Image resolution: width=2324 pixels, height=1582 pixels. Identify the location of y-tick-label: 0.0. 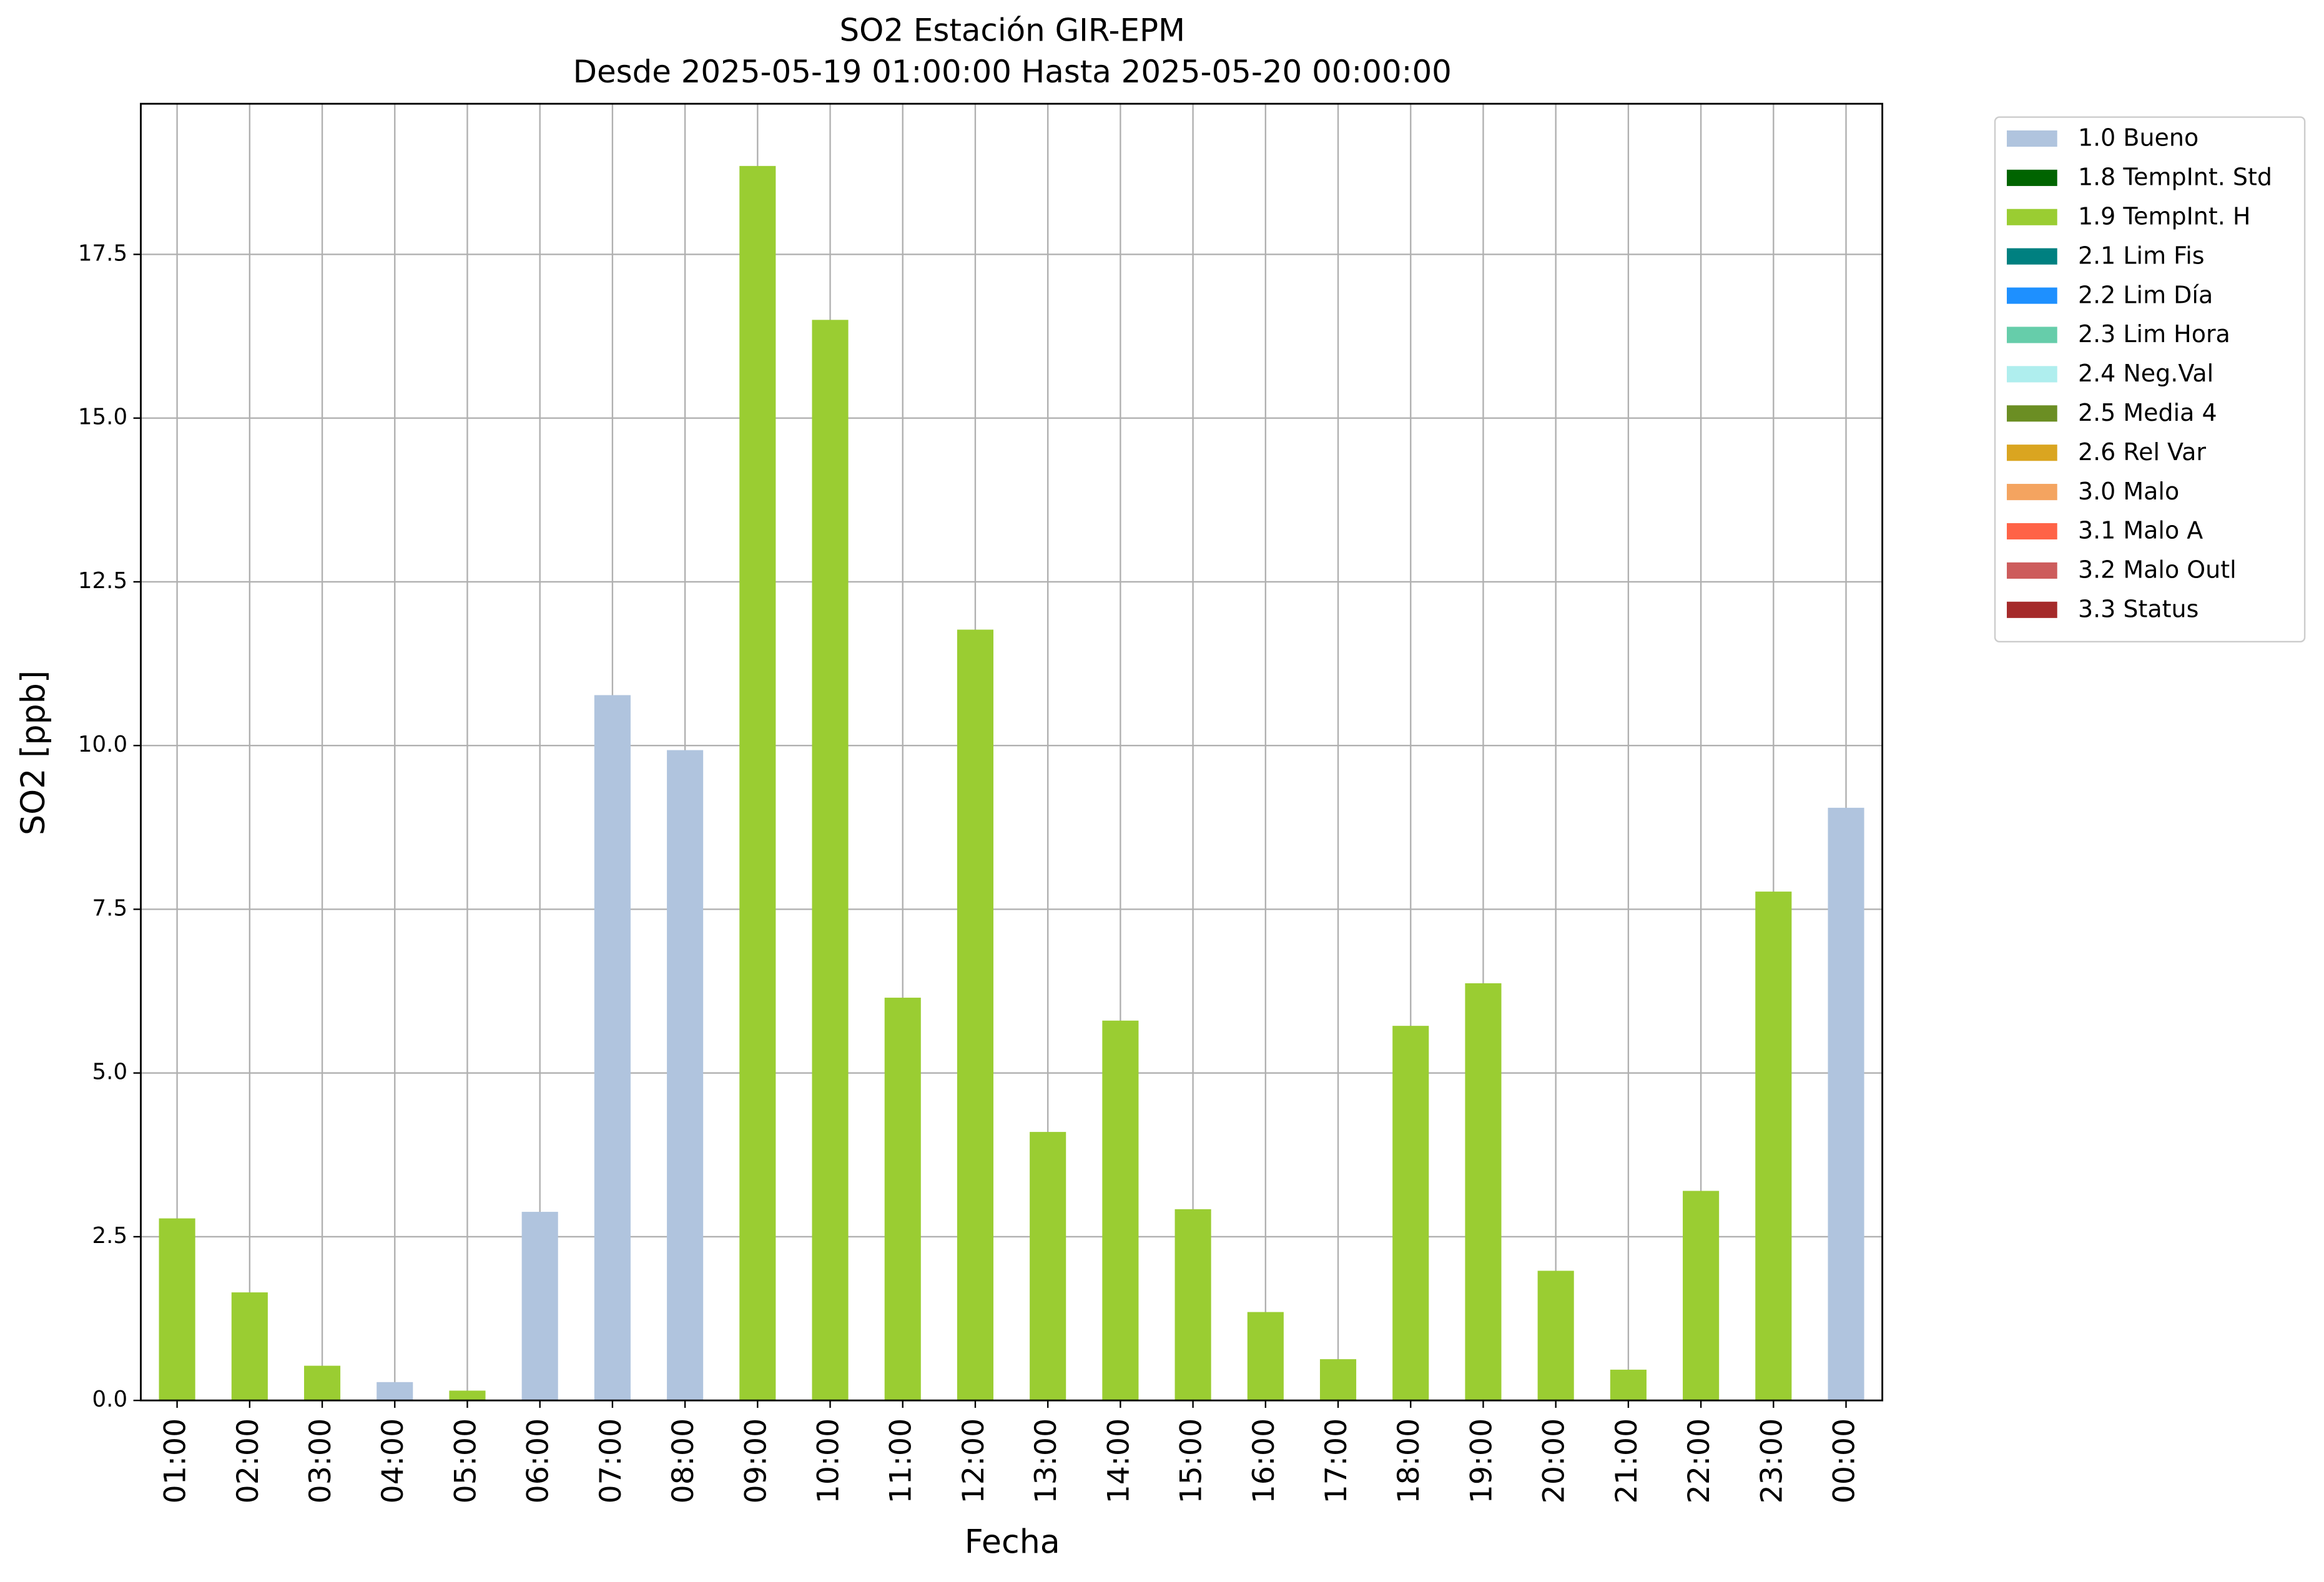
(110, 1399).